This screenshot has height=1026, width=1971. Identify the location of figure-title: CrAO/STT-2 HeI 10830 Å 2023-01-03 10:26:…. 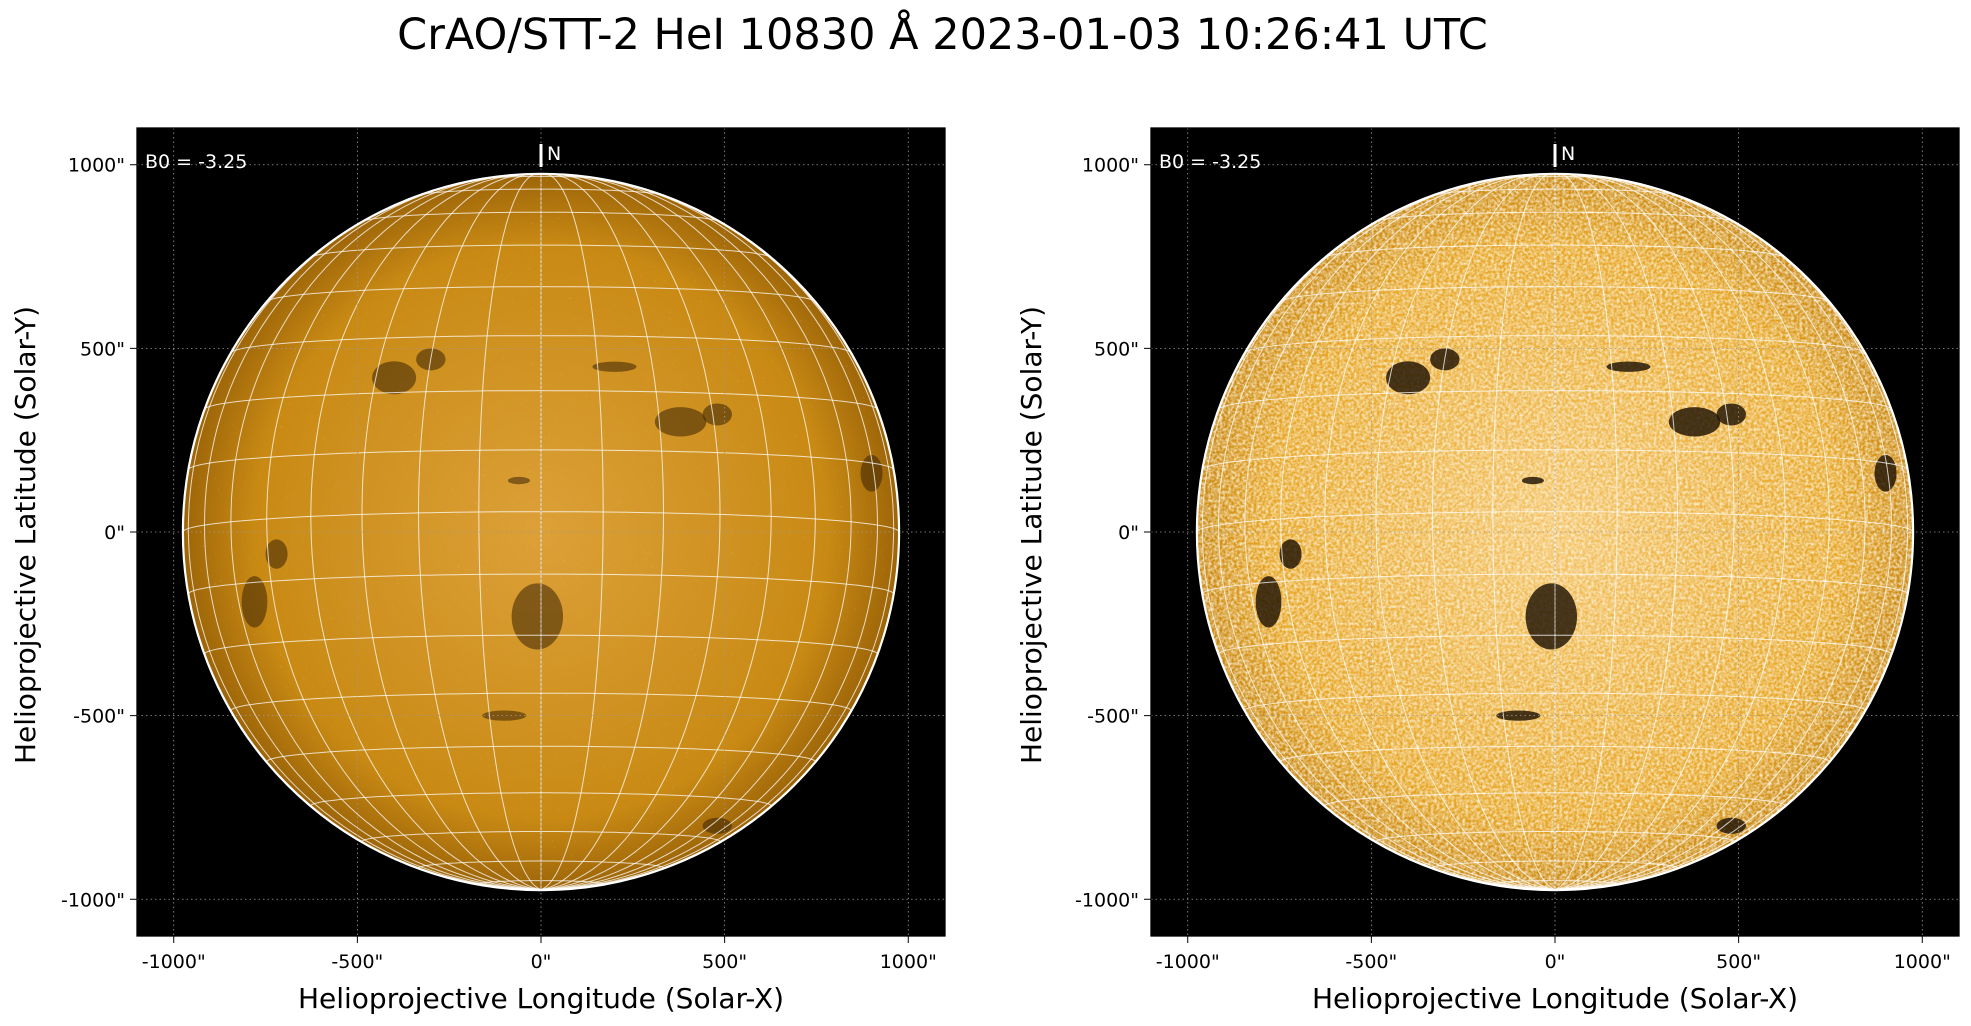
(942, 35).